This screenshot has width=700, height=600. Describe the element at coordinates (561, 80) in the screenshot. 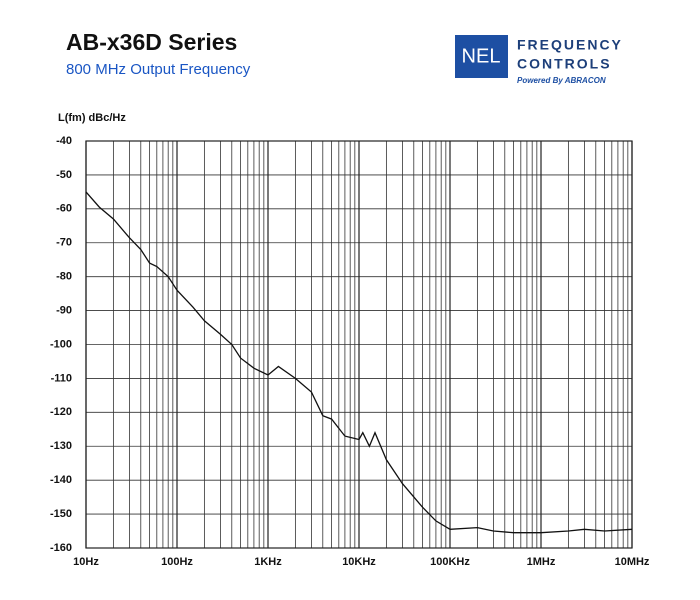

I see `logo-tagline: Powered By ABRACON` at that location.